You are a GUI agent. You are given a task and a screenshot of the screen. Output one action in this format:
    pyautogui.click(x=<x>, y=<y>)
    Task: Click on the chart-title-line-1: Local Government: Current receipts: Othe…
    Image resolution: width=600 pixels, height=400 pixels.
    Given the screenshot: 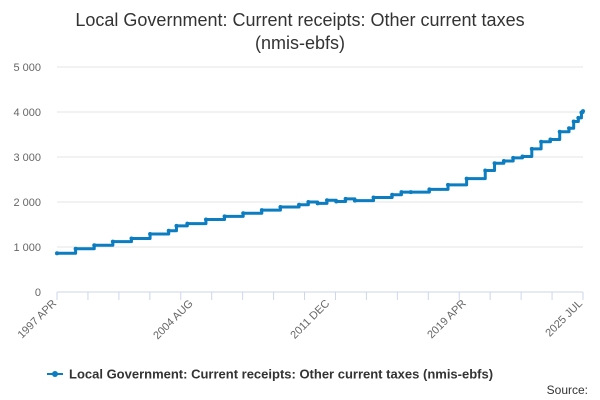 What is the action you would take?
    pyautogui.click(x=299, y=20)
    